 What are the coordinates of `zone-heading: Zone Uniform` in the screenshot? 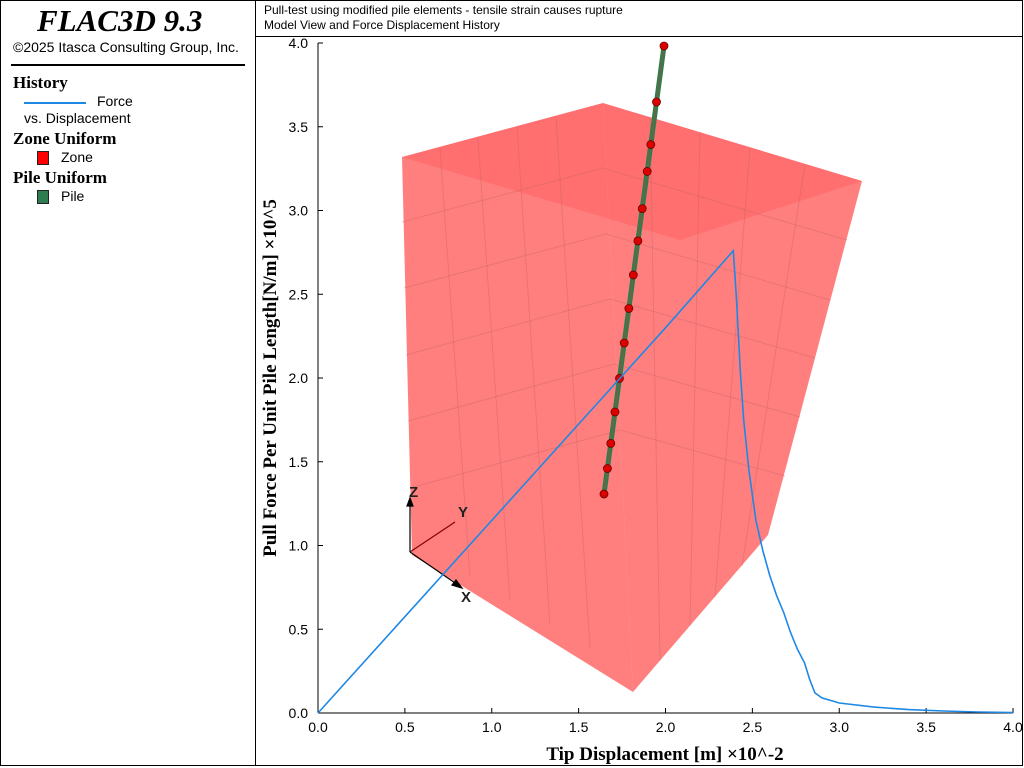 It's located at (65, 138).